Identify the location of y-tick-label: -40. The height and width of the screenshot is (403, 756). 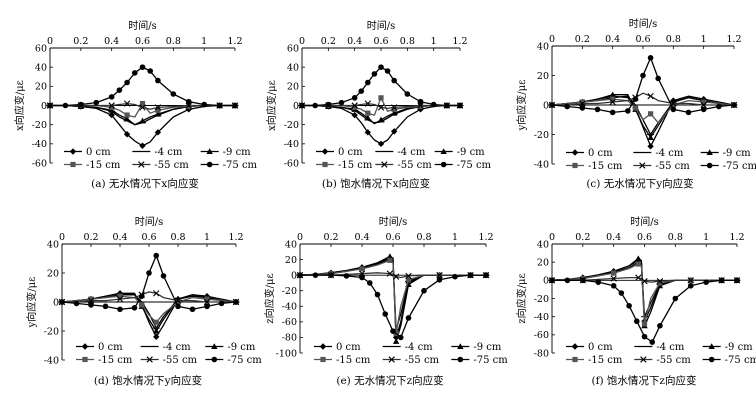
(51, 360).